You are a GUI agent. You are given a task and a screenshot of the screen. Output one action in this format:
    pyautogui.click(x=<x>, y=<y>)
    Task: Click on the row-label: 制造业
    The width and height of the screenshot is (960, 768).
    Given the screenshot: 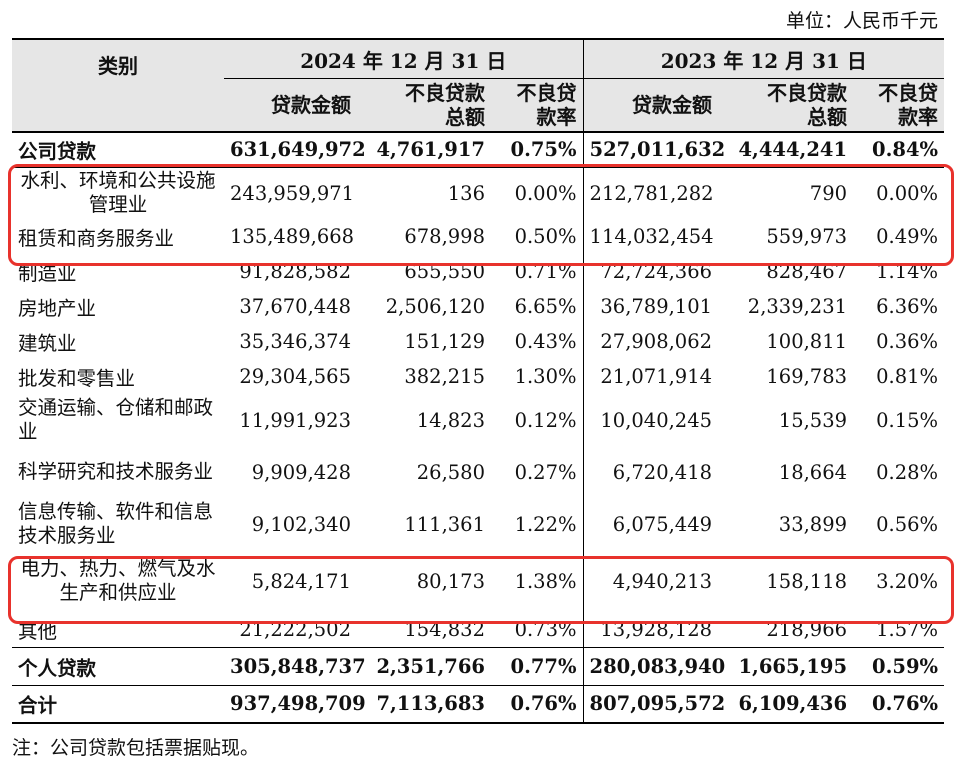 What is the action you would take?
    pyautogui.click(x=47, y=273)
    